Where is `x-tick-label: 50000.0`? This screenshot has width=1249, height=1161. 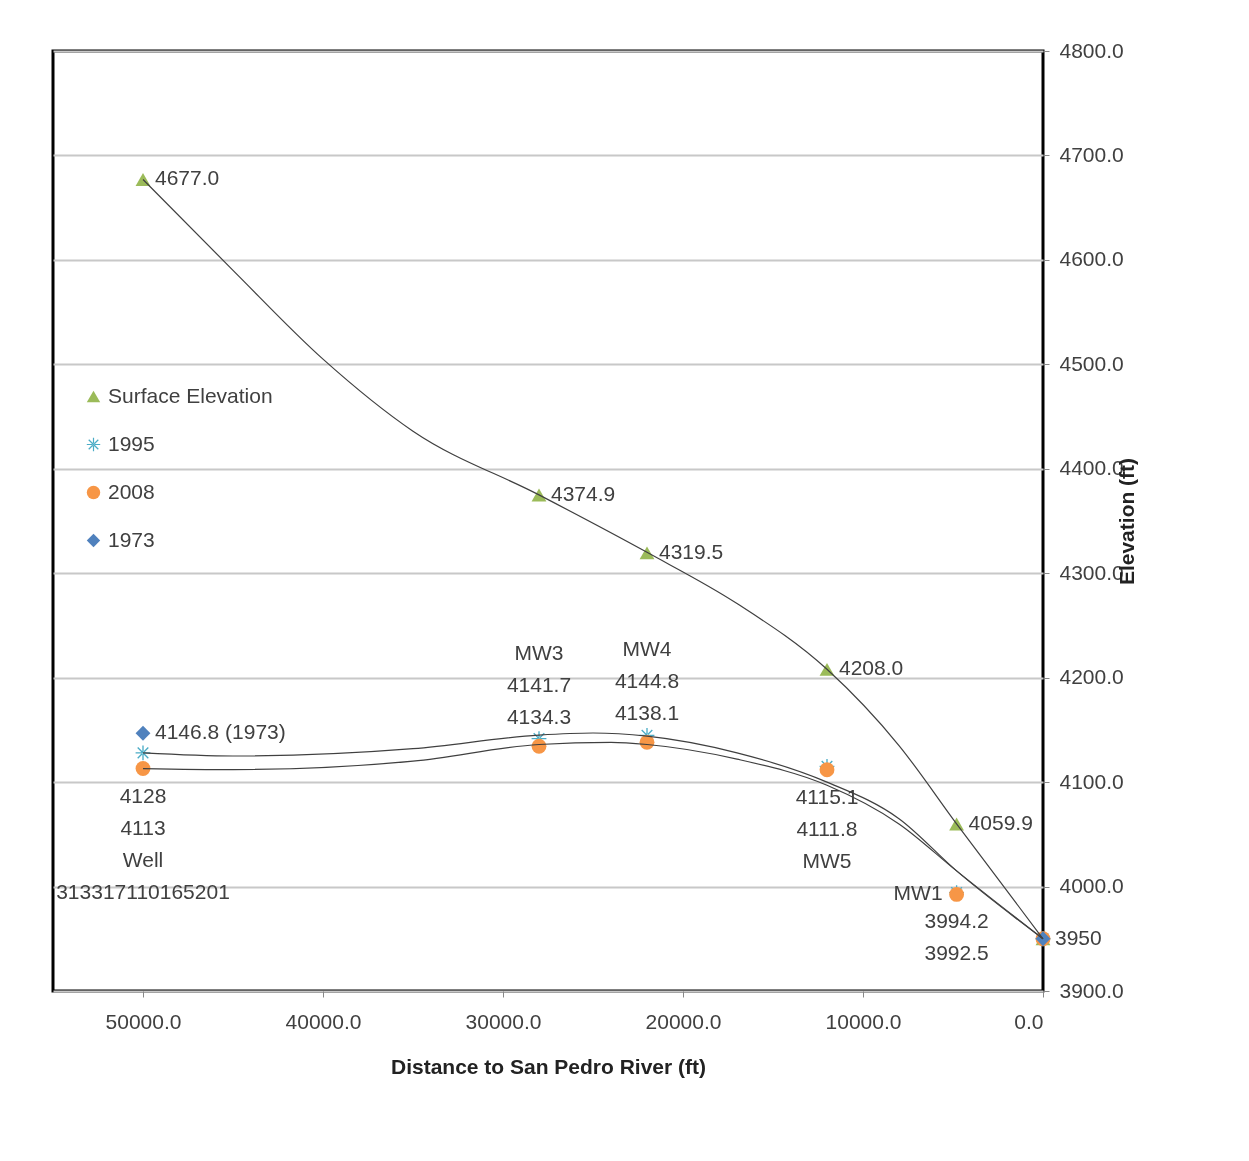 x-tick-label: 50000.0 is located at coordinates (143, 1021).